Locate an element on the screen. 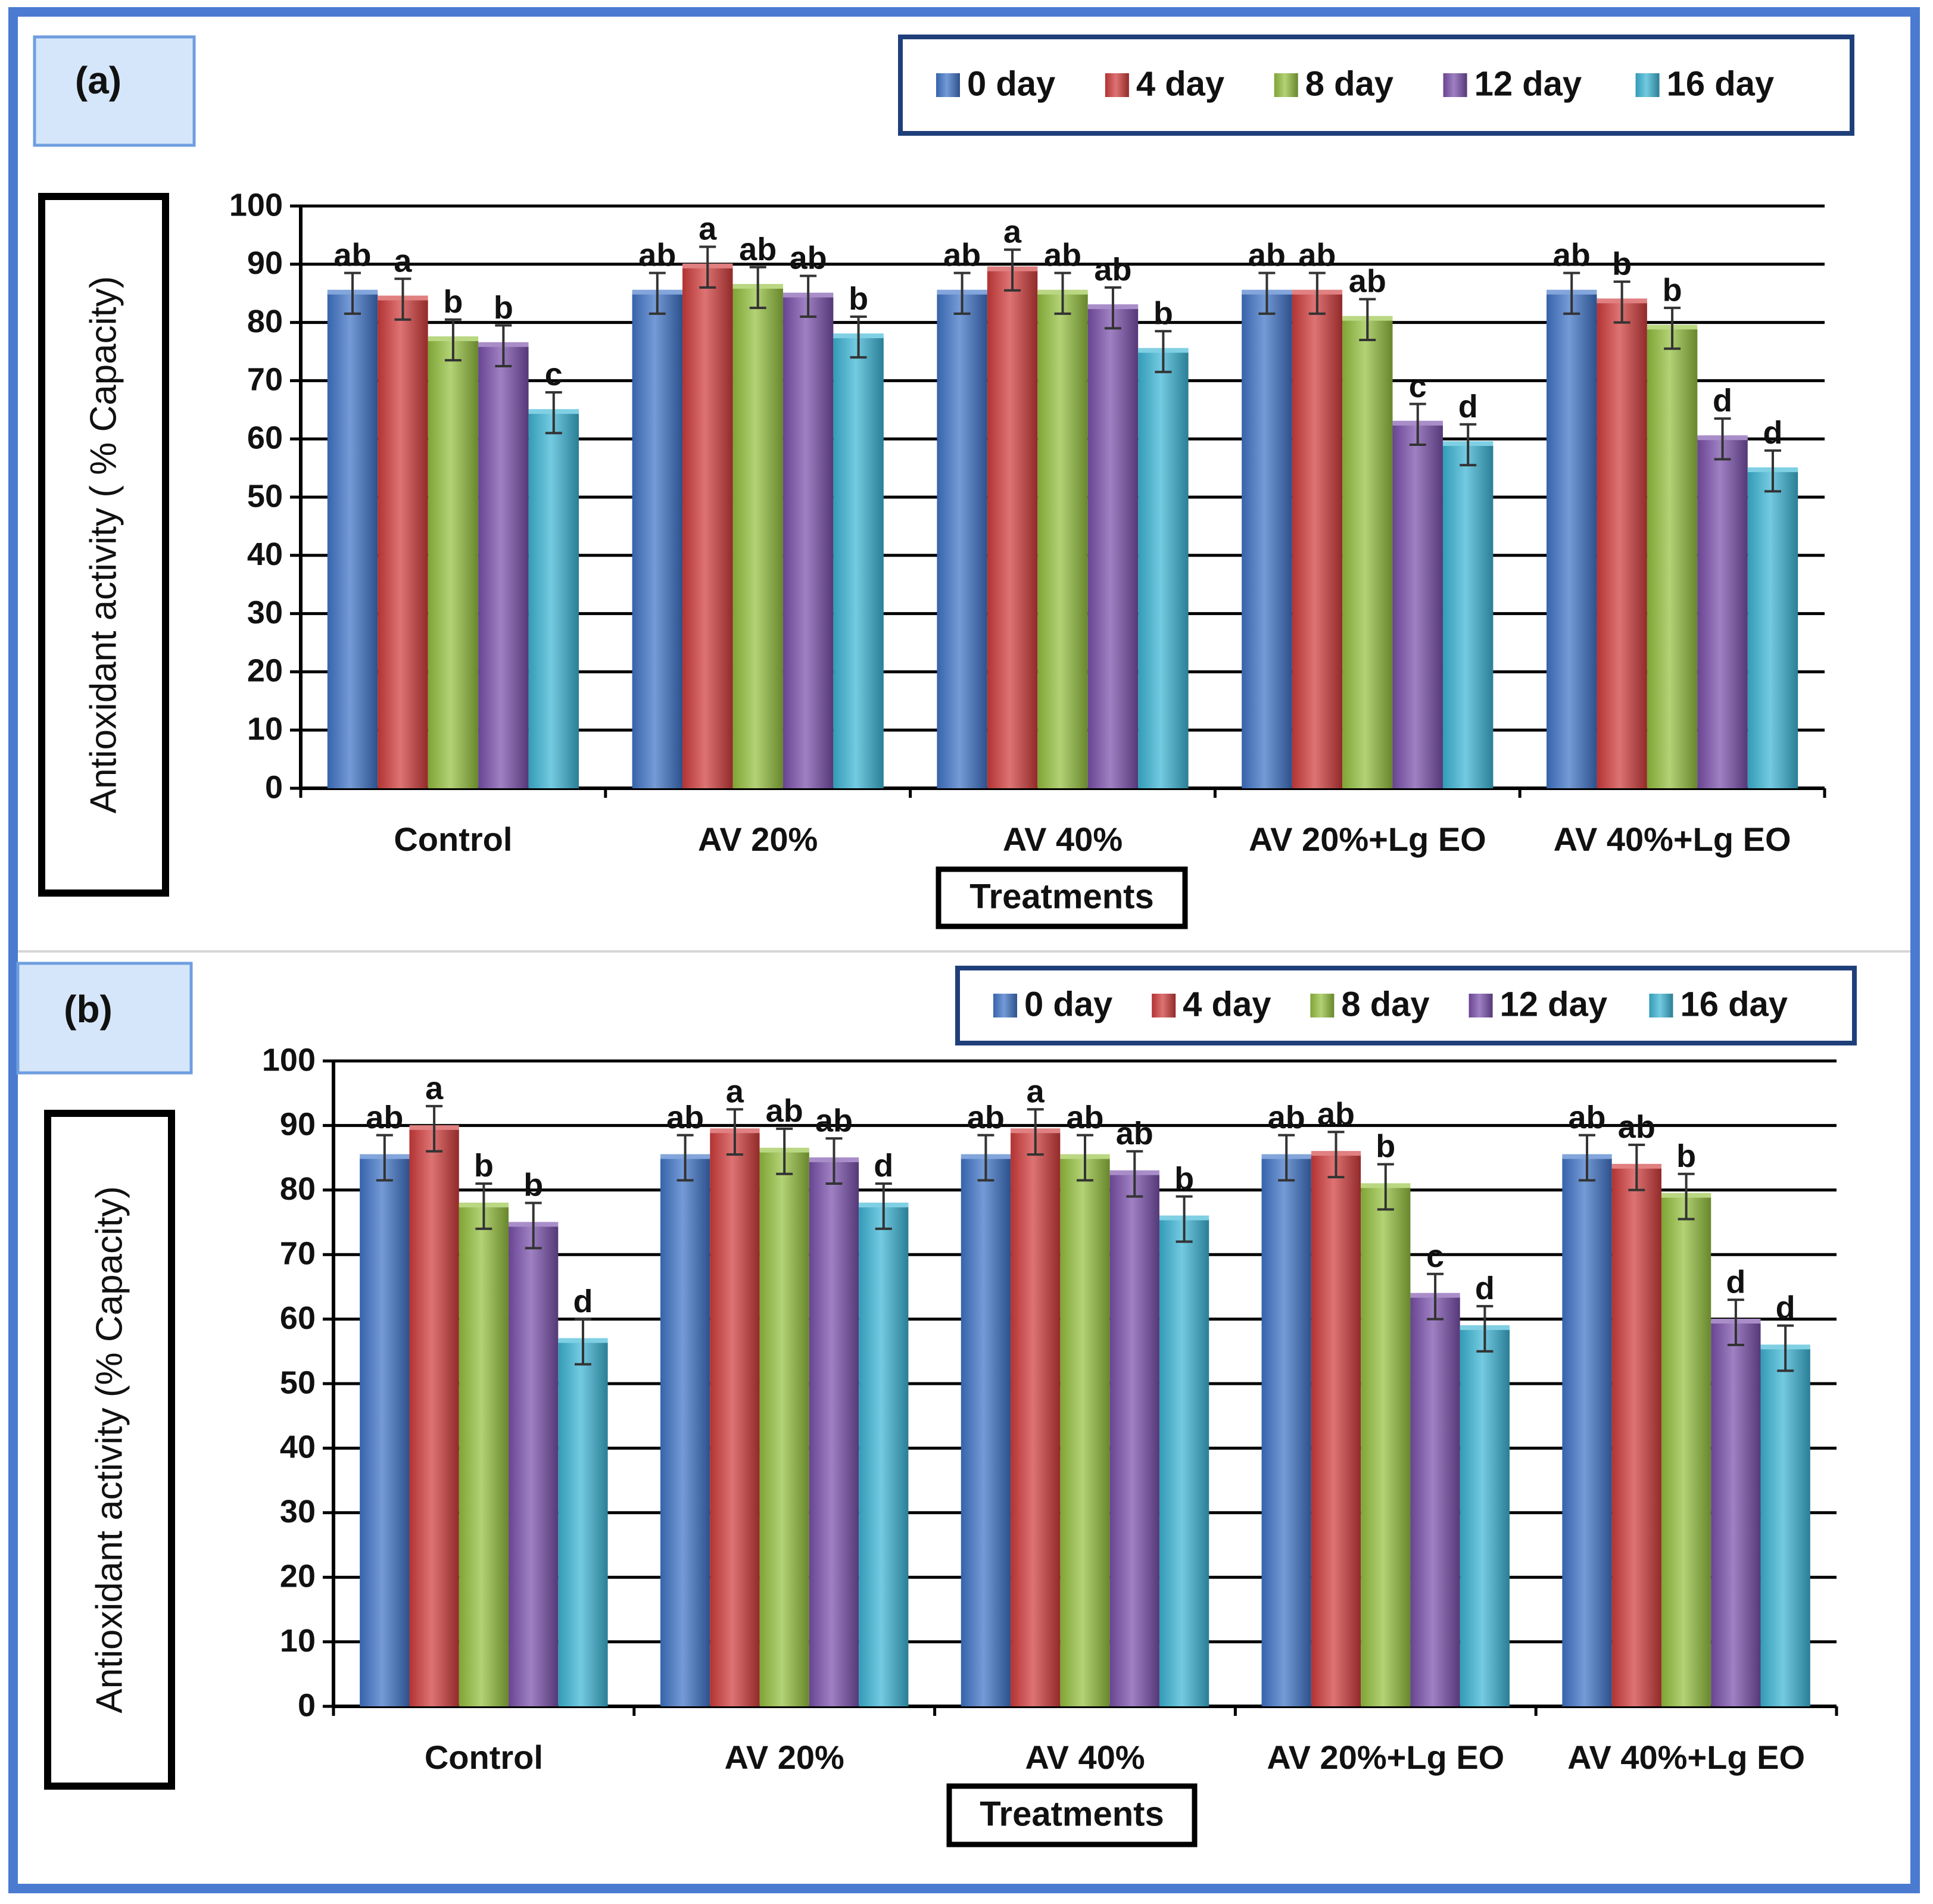 This screenshot has height=1904, width=1933. x-tick-label: AV 20%+Lg EO is located at coordinates (1367, 839).